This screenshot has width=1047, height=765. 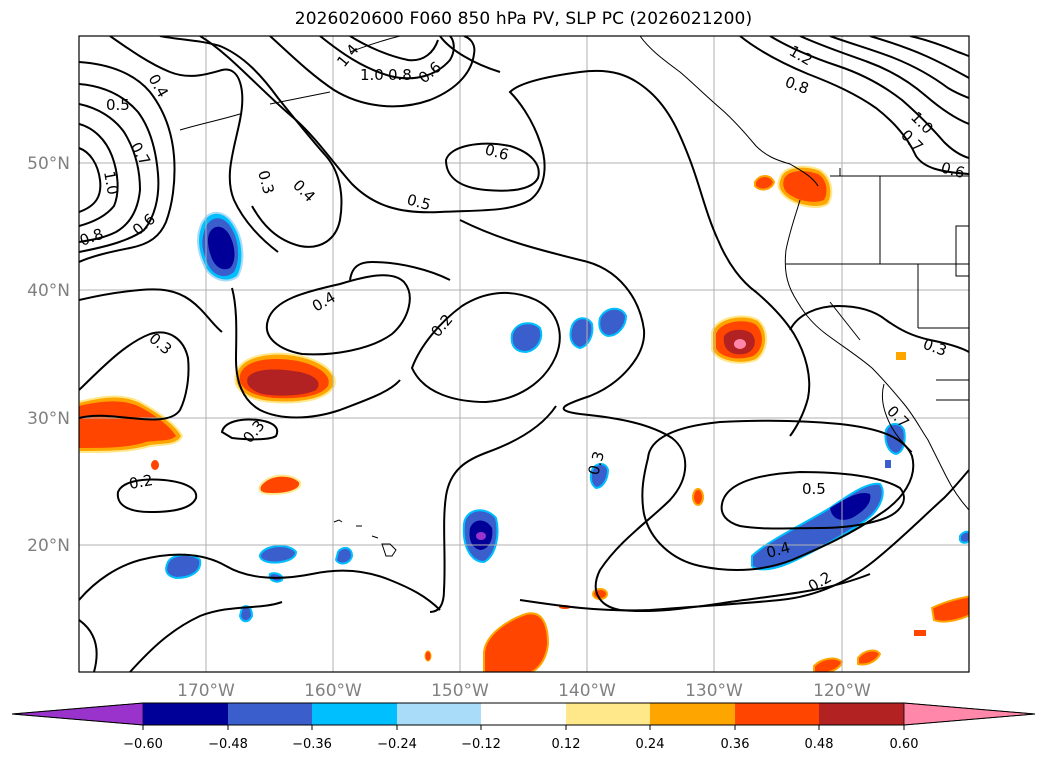 I want to click on colorbar-tick: 0.24, so click(x=650, y=744).